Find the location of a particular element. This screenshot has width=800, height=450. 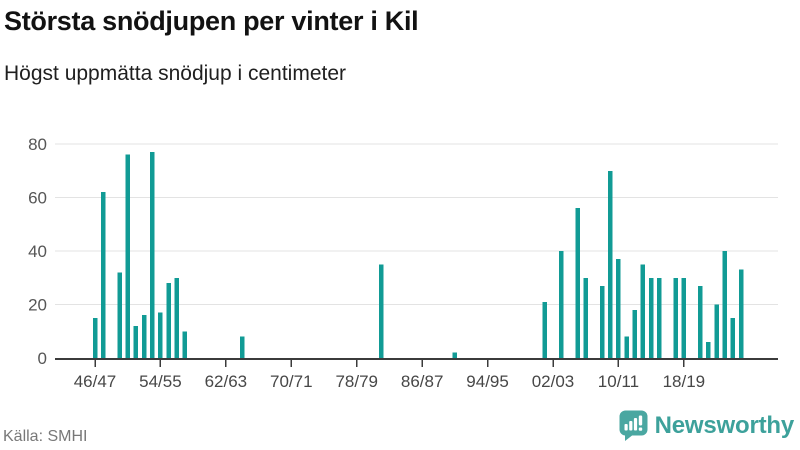

newsworthy-logo: Newsworthy is located at coordinates (706, 425).